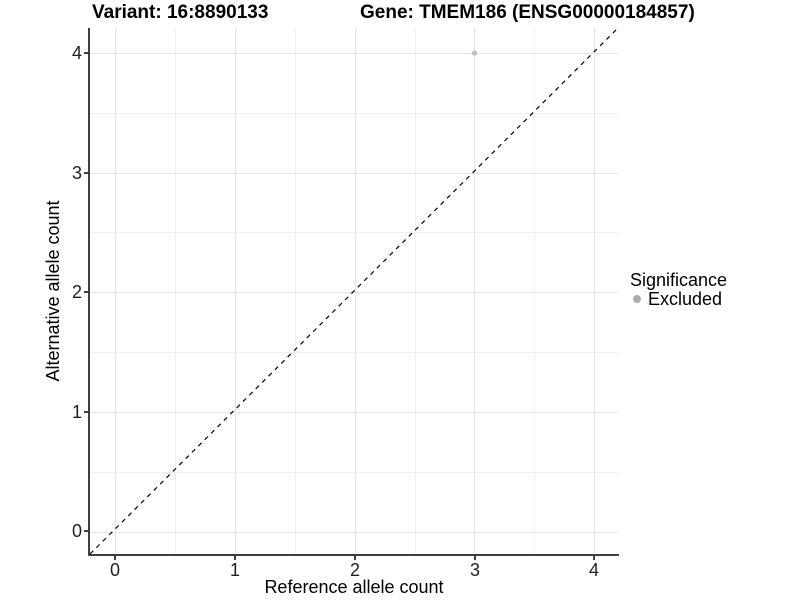  Describe the element at coordinates (76, 412) in the screenshot. I see `y-tick-label-1: 1` at that location.